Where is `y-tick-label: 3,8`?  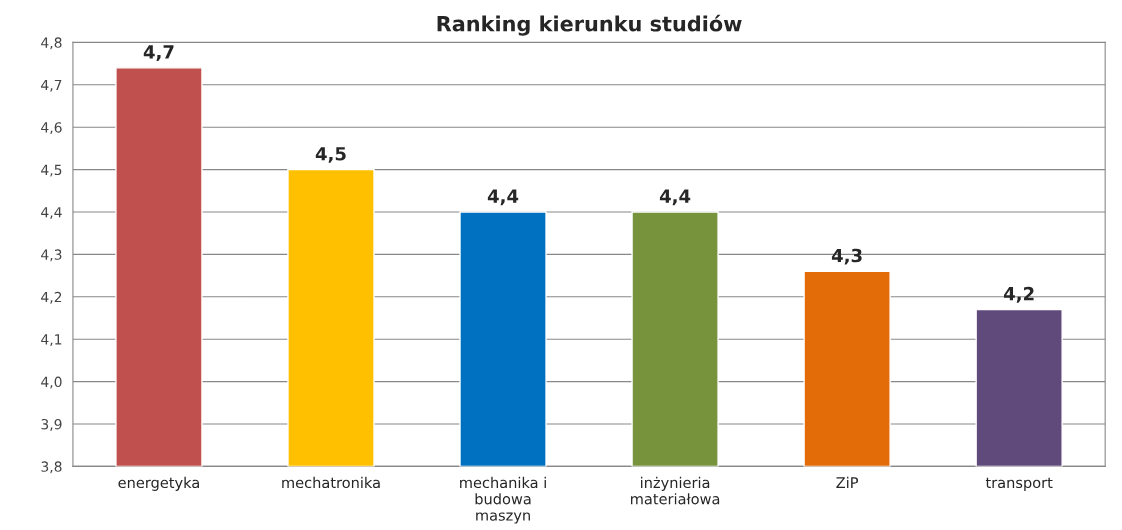
y-tick-label: 3,8 is located at coordinates (51, 467).